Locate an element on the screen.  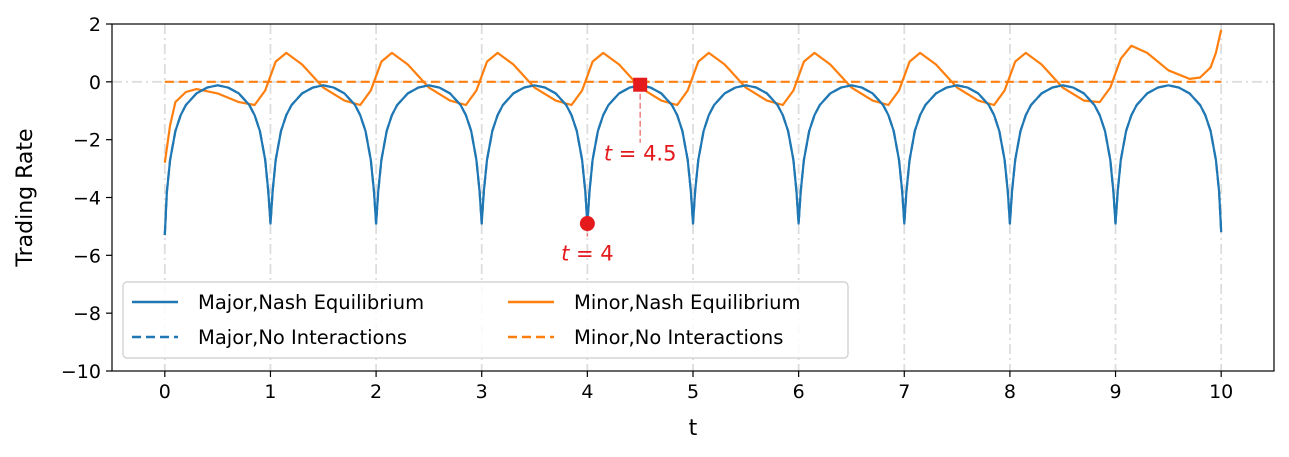
x-tick-label: 0 is located at coordinates (165, 392).